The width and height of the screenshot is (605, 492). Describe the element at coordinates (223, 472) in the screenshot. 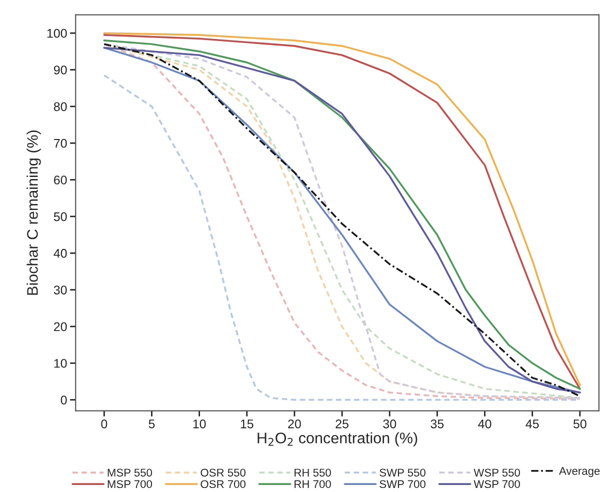

I see `legend-label: OSR 550` at that location.